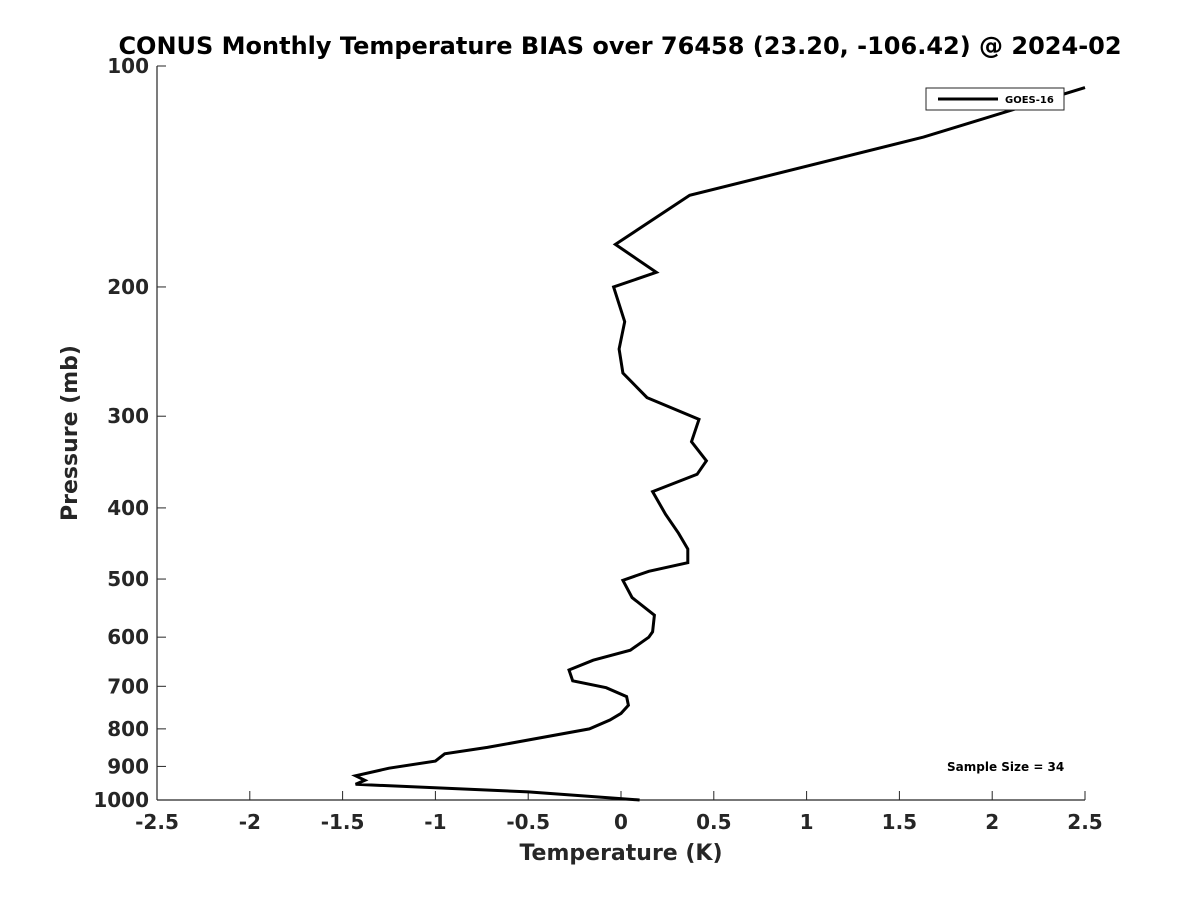  I want to click on y-tick-label: 200, so click(128, 287).